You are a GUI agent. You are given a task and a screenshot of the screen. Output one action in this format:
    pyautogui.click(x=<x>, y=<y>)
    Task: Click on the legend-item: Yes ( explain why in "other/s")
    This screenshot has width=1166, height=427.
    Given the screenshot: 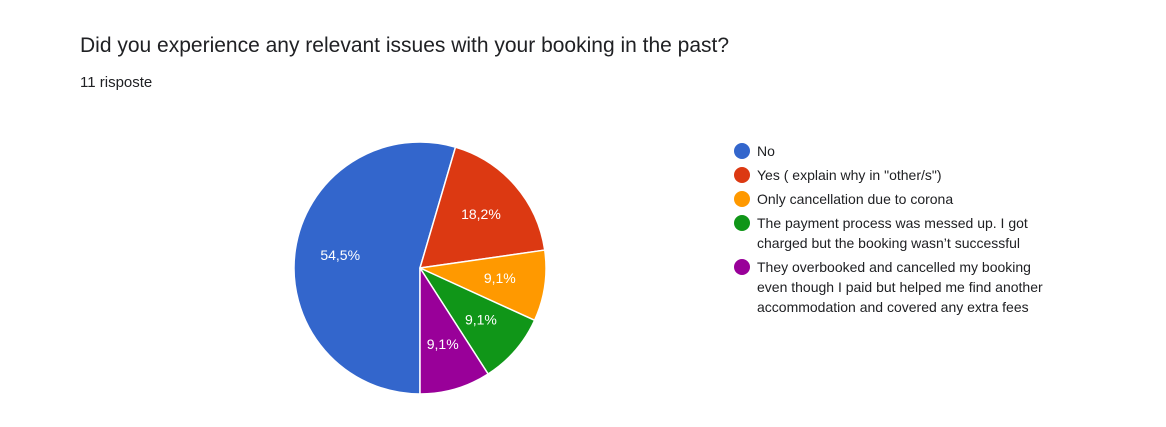 What is the action you would take?
    pyautogui.click(x=888, y=175)
    